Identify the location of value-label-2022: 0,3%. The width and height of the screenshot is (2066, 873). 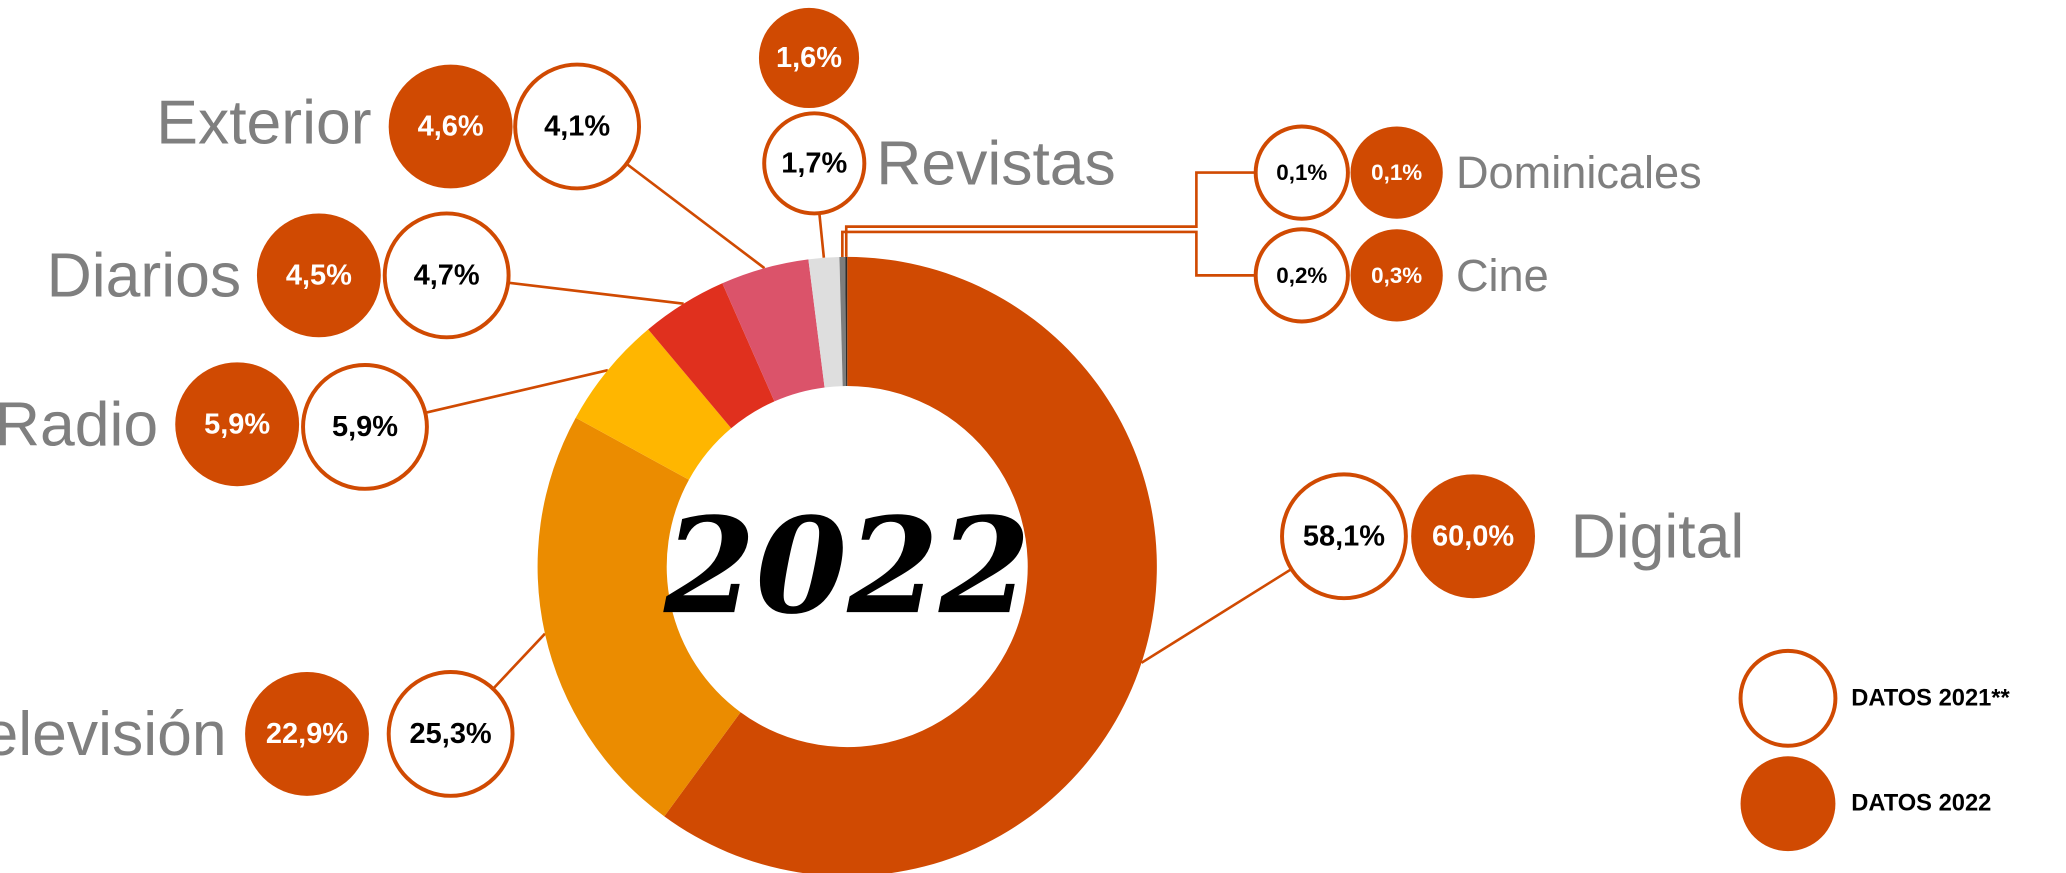
(1396, 275).